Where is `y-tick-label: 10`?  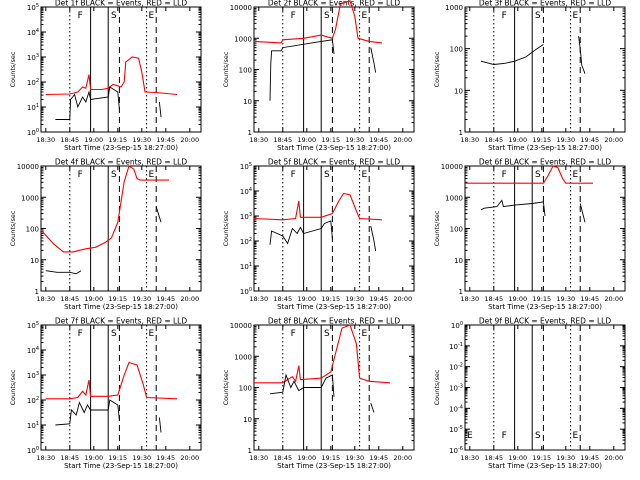 y-tick-label: 10 is located at coordinates (34, 261).